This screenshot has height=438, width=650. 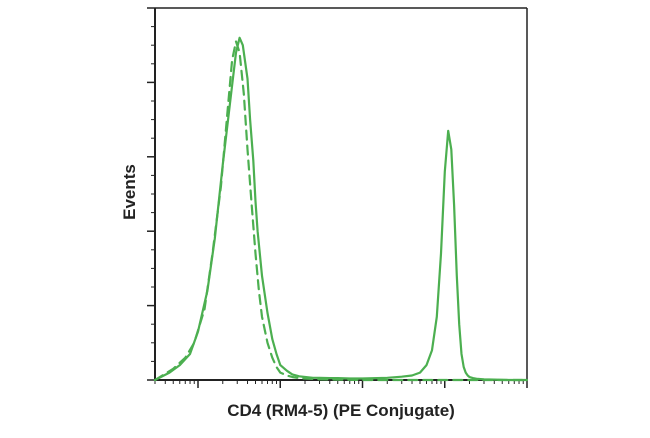 I want to click on y-axis-label: Events, so click(x=129, y=192).